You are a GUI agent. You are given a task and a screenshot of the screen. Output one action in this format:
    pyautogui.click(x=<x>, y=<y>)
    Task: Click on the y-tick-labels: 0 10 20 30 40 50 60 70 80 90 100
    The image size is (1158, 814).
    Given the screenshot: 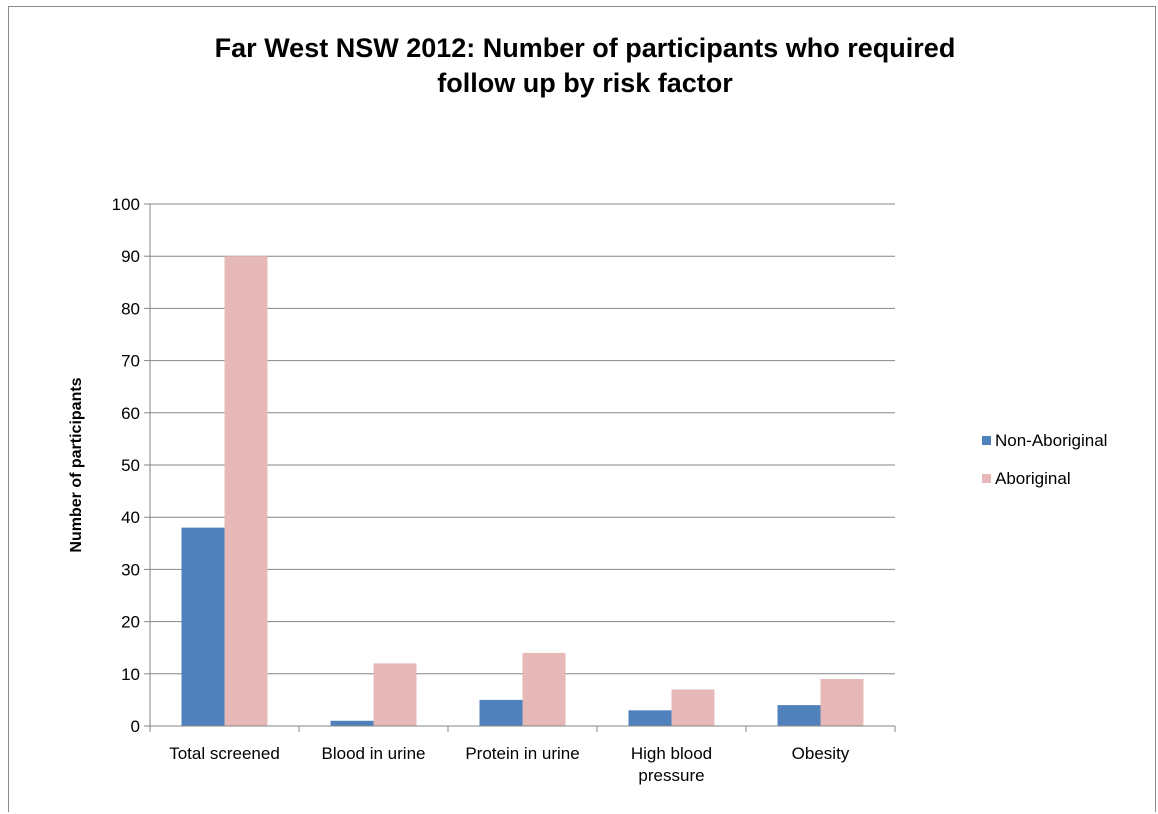 What is the action you would take?
    pyautogui.click(x=126, y=465)
    